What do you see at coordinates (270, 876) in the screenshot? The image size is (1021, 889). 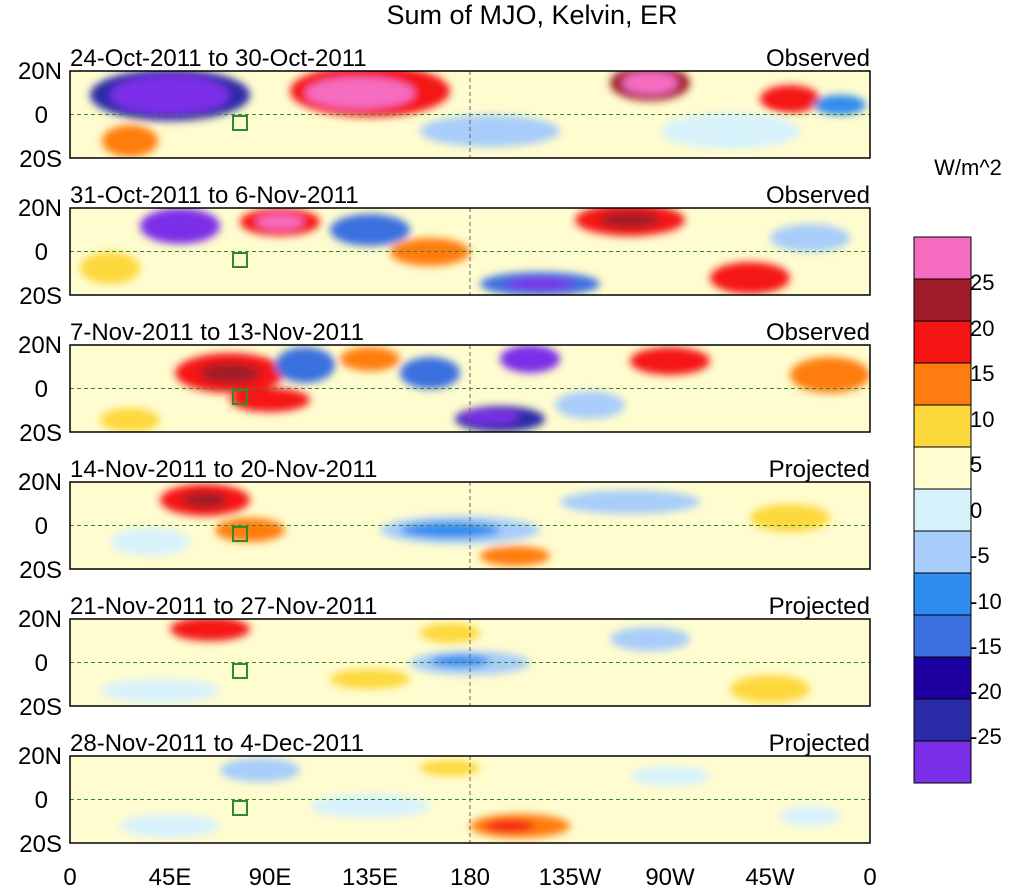 I see `lon-label: 90E` at bounding box center [270, 876].